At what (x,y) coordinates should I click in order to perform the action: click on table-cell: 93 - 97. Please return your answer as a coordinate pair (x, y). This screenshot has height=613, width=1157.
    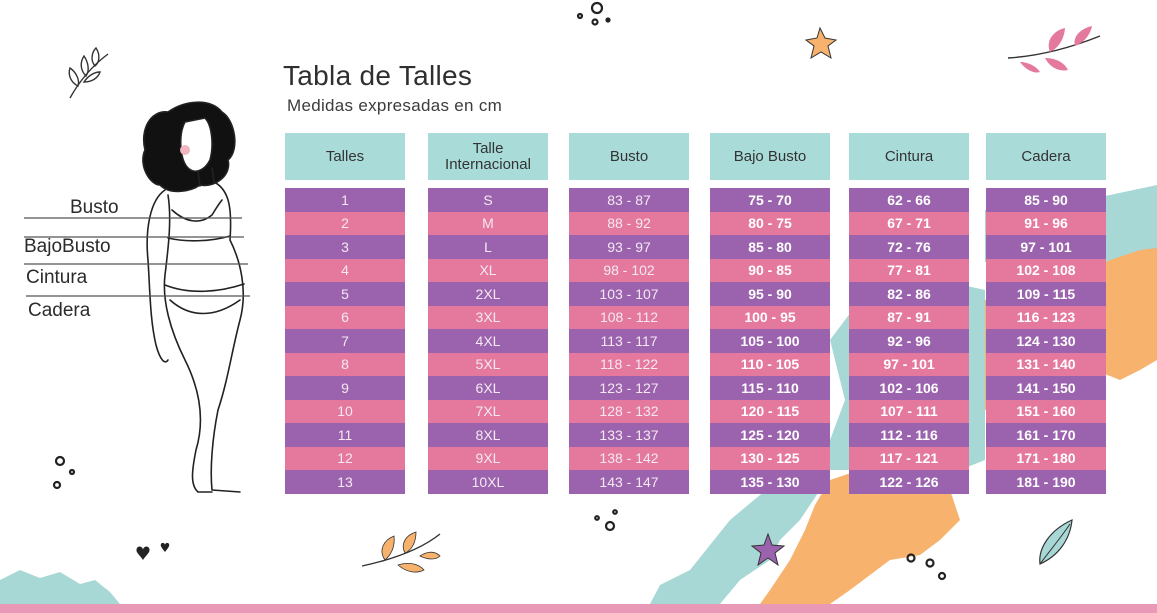
    Looking at the image, I should click on (629, 247).